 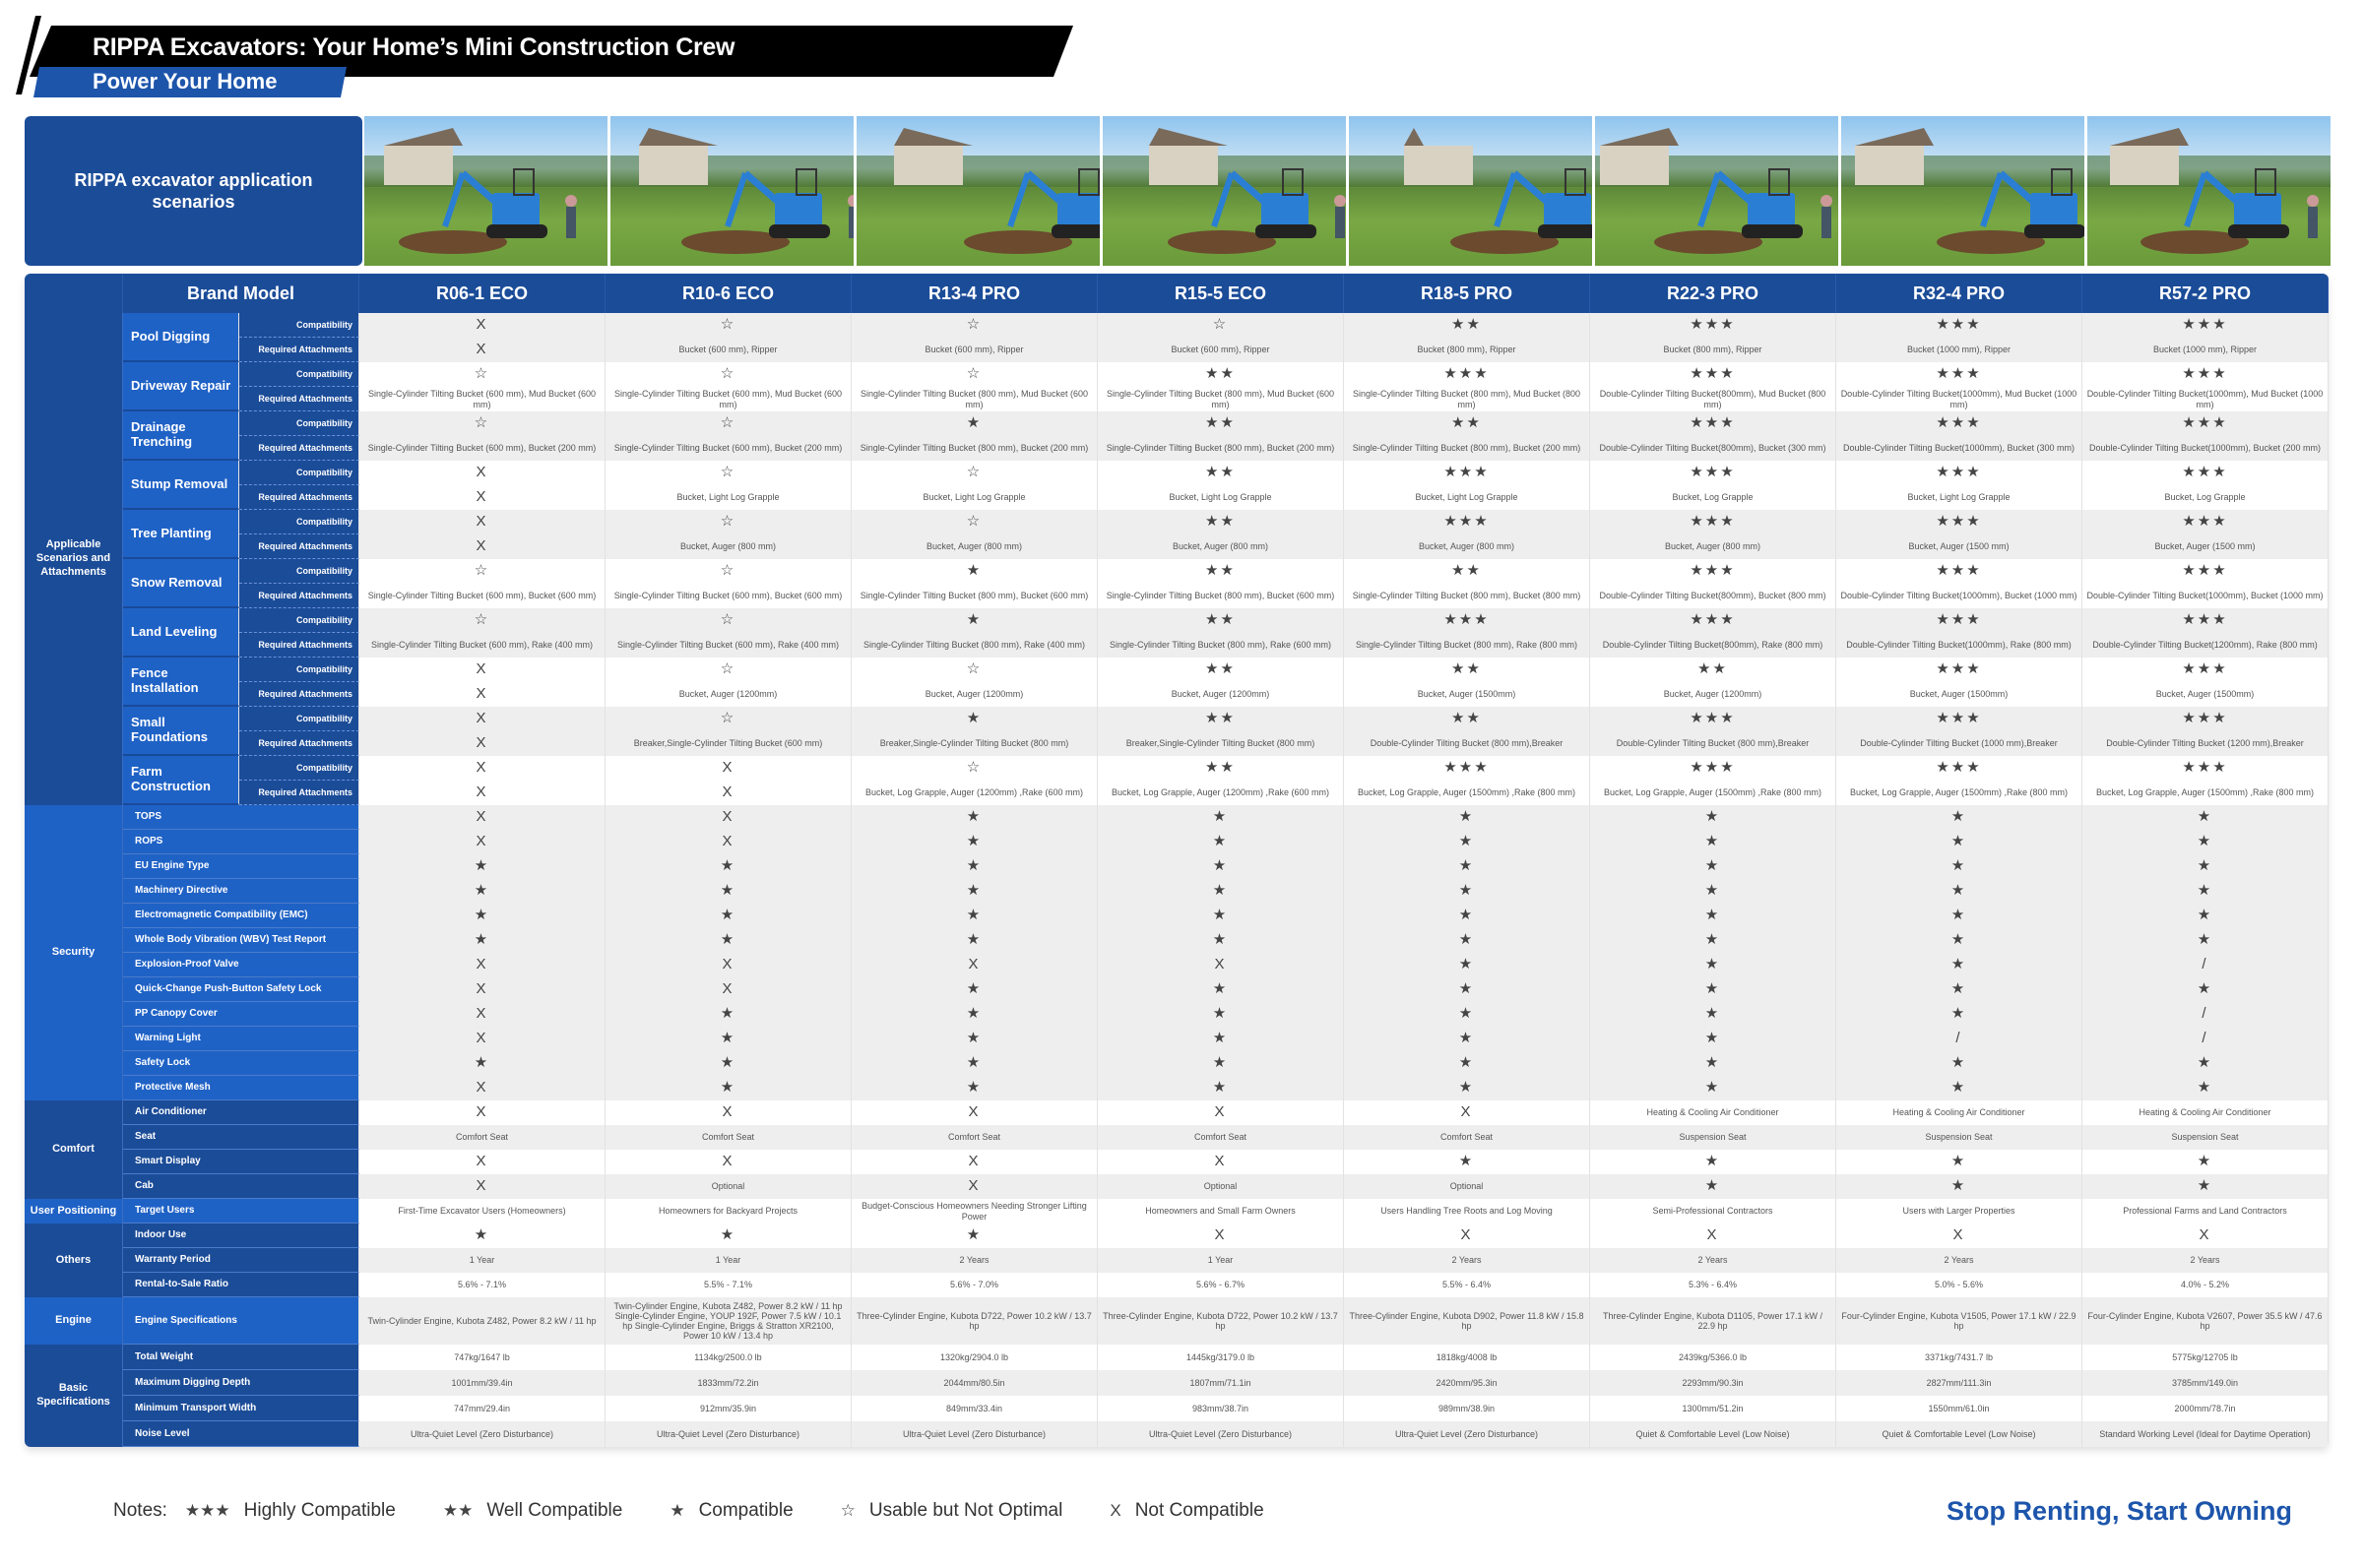 I want to click on scenario-photo, so click(x=1717, y=191).